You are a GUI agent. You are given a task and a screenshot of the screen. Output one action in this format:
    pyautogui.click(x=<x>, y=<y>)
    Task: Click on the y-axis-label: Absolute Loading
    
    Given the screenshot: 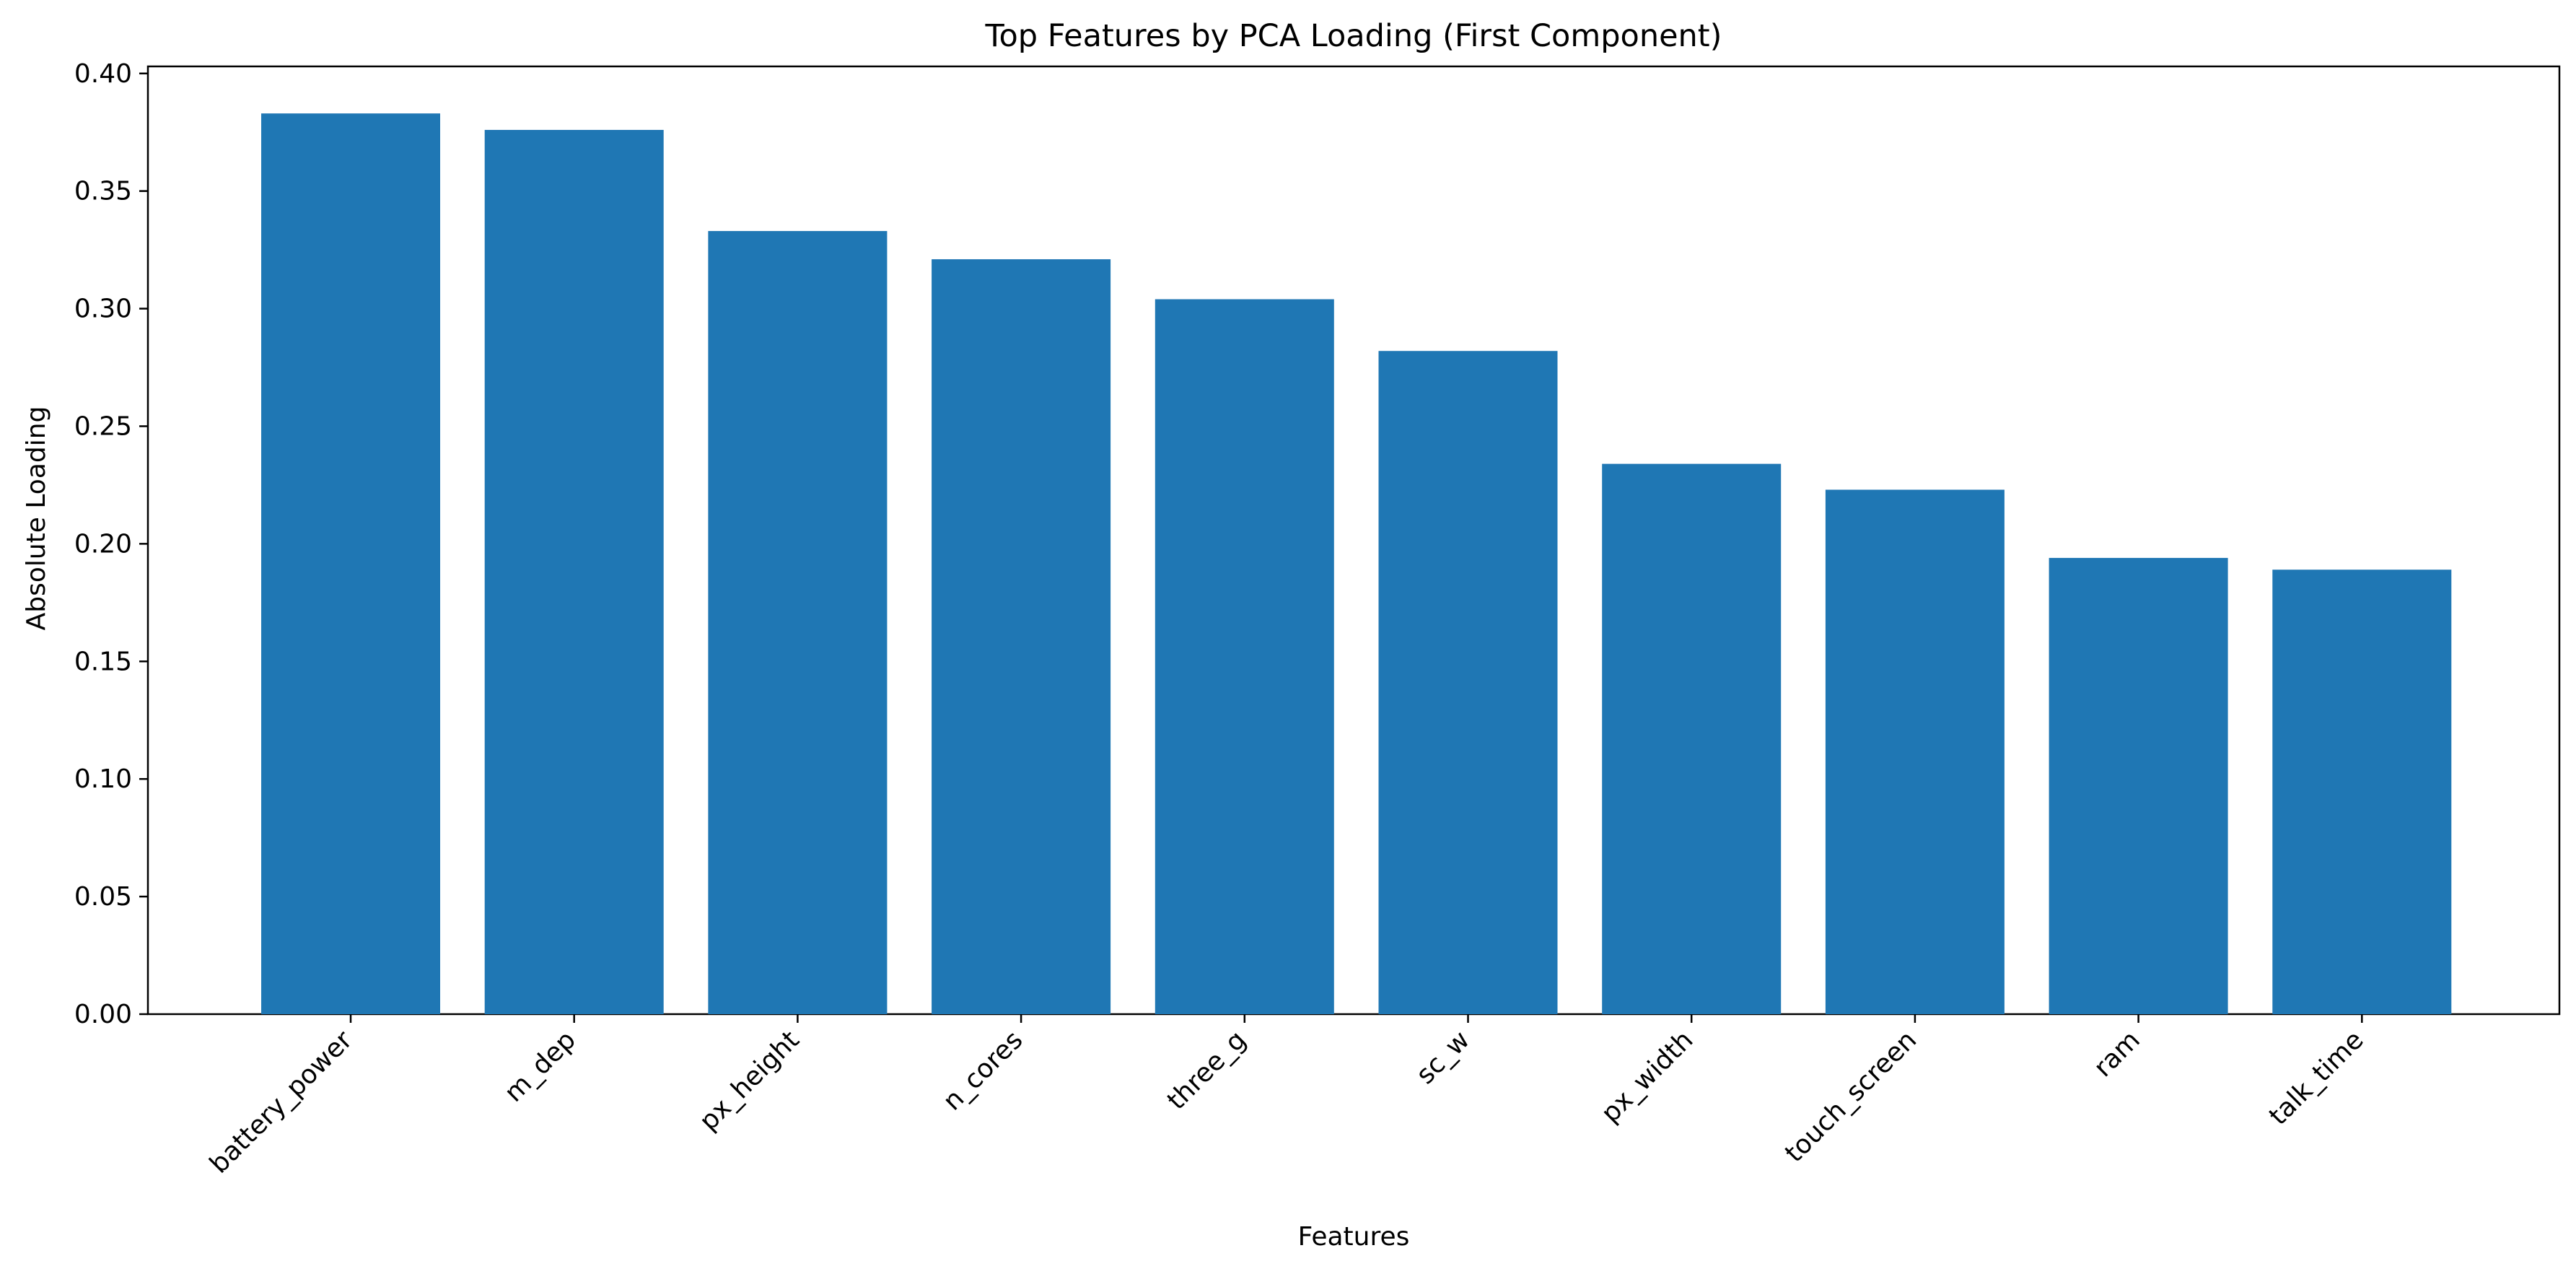 What is the action you would take?
    pyautogui.click(x=36, y=519)
    